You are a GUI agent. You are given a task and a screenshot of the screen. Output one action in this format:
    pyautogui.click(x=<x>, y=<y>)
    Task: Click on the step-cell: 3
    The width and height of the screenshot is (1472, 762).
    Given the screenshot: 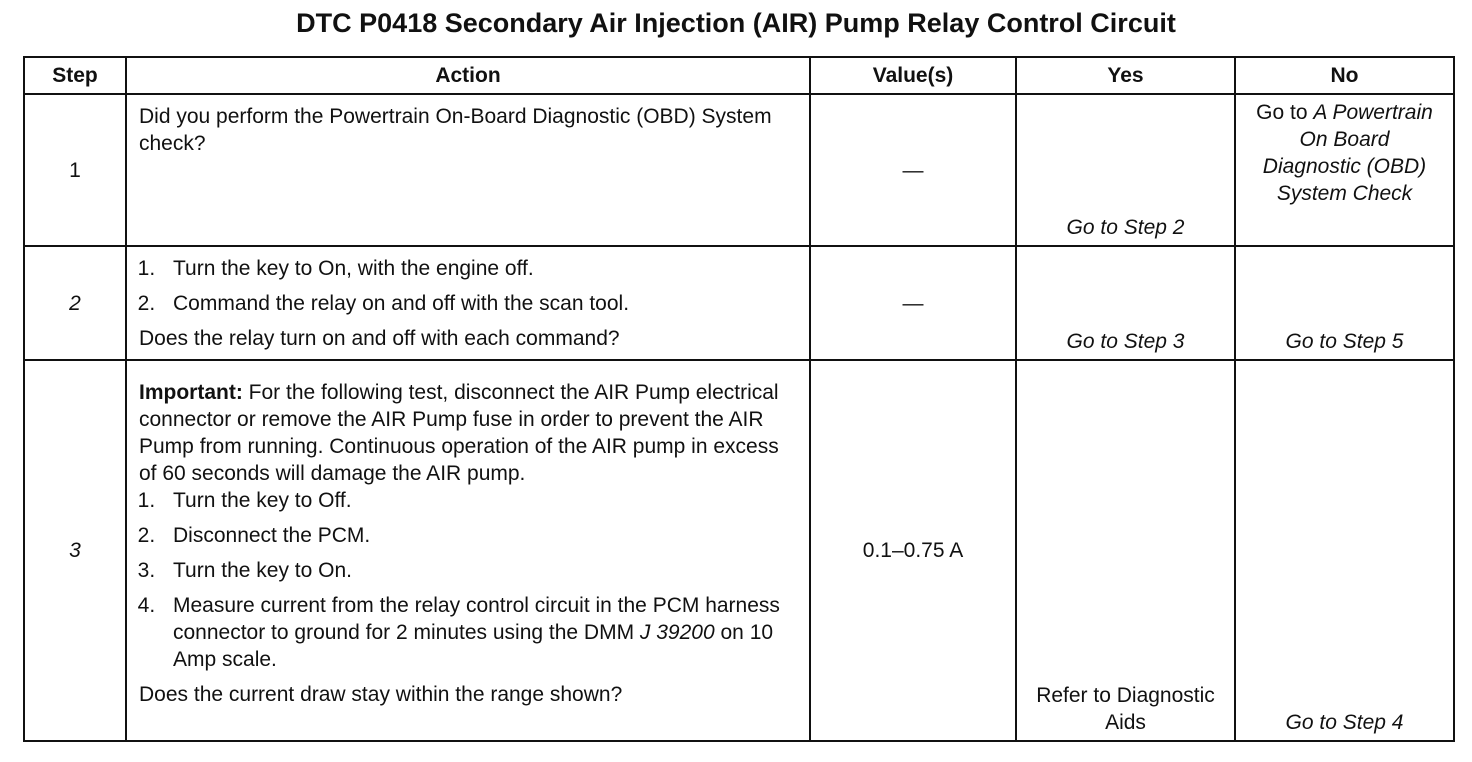 What is the action you would take?
    pyautogui.click(x=75, y=550)
    